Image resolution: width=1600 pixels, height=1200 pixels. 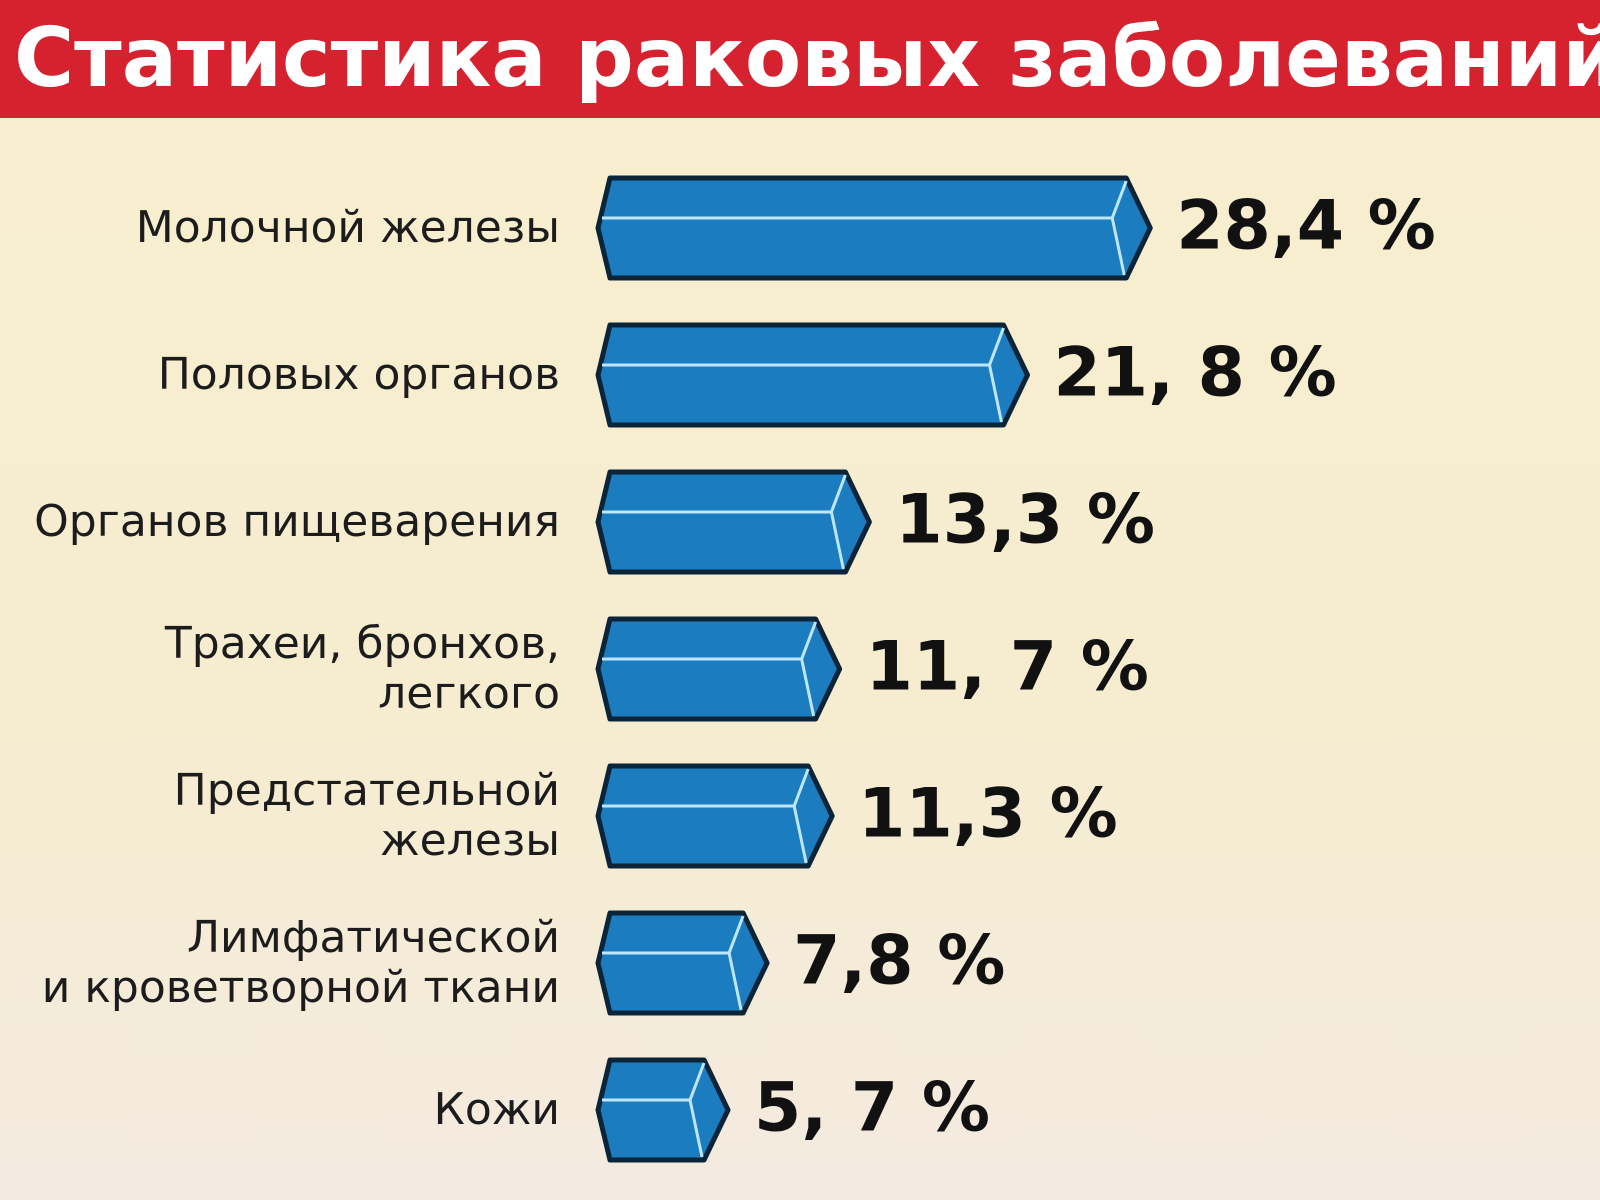 I want to click on category-label: Молочной железы, so click(x=347, y=227).